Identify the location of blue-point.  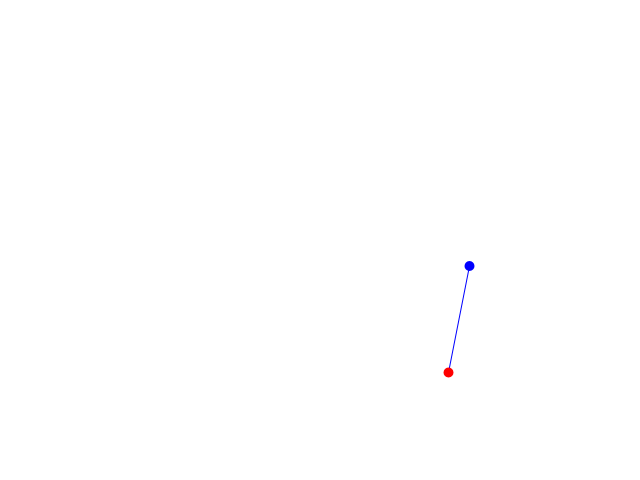
(469, 266).